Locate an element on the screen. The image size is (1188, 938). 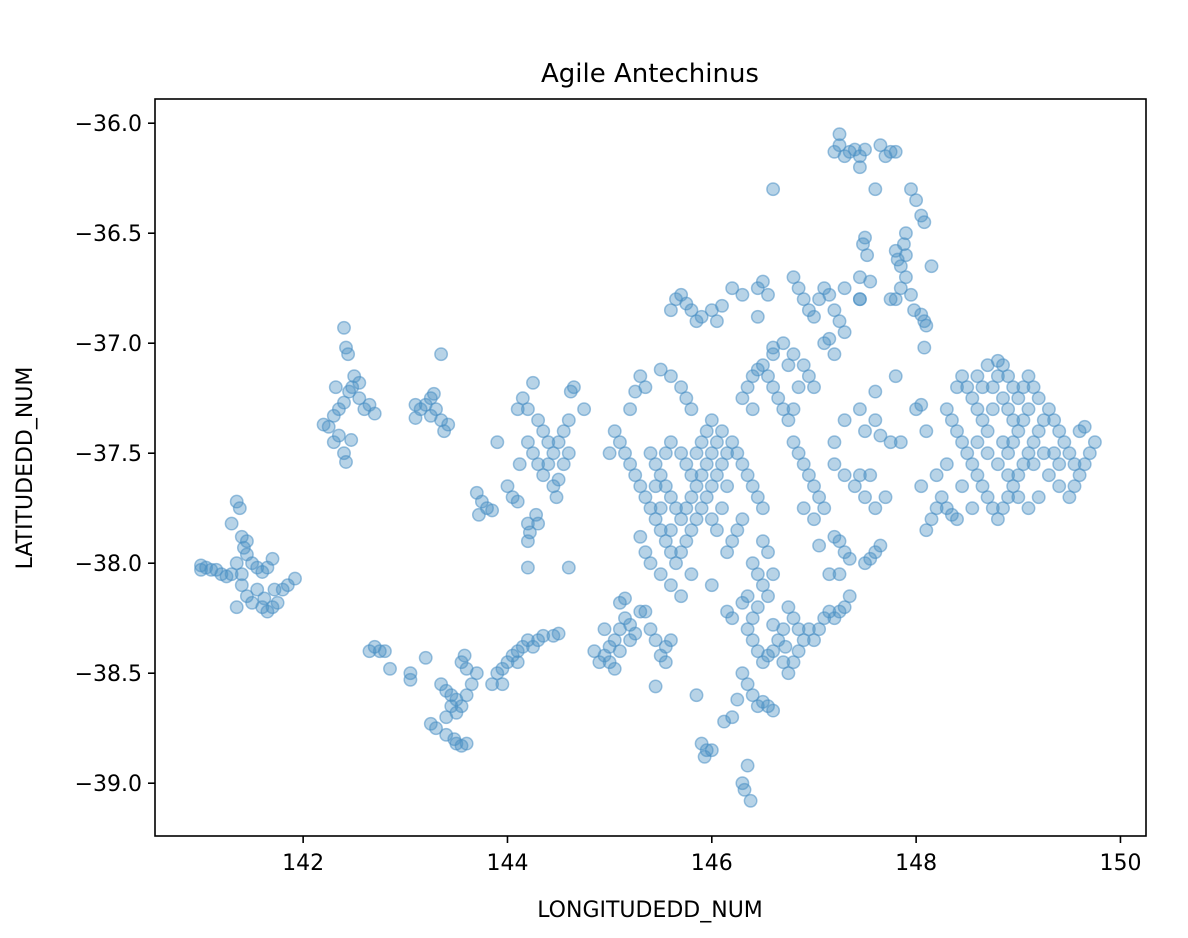
x-tick-label: 142 is located at coordinates (303, 863).